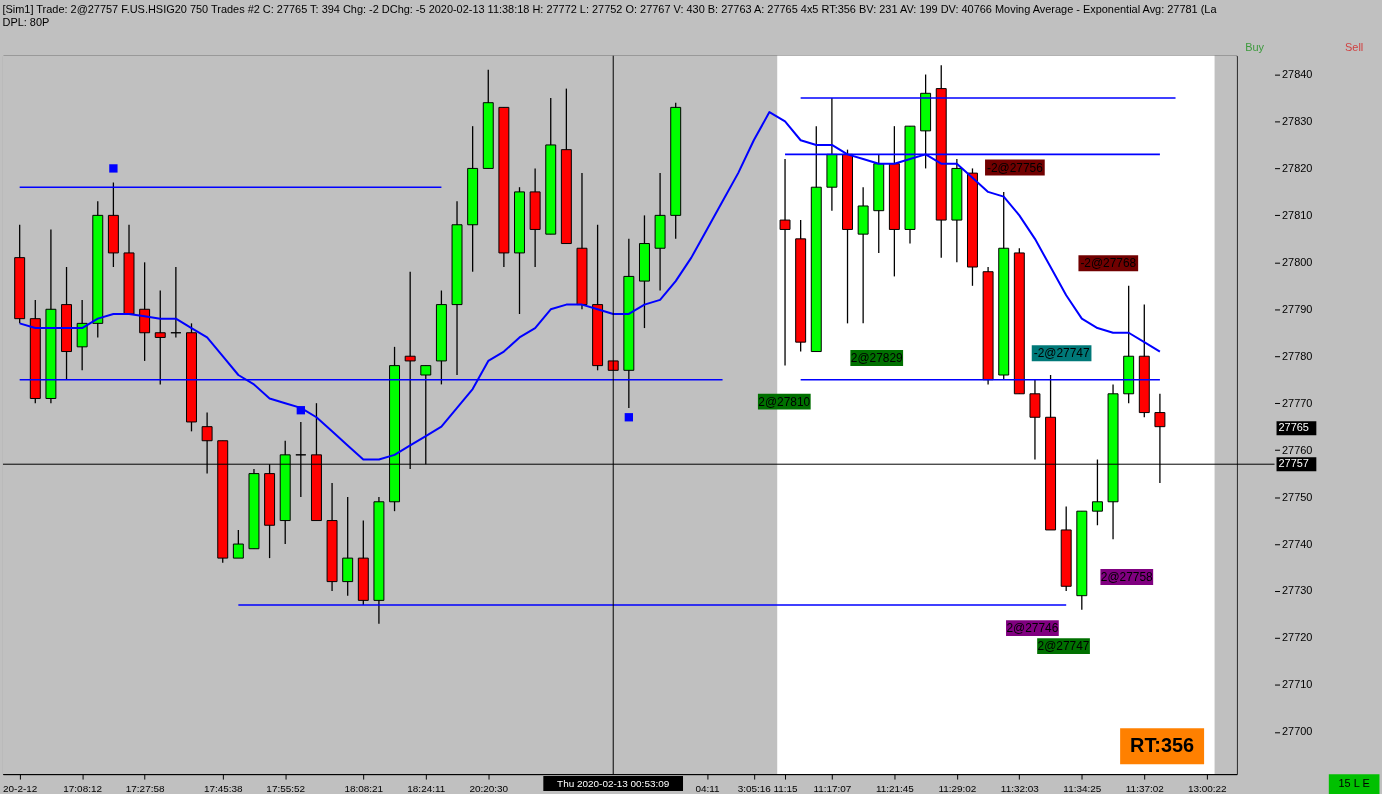  I want to click on y-tick-label: 27830, so click(1297, 120).